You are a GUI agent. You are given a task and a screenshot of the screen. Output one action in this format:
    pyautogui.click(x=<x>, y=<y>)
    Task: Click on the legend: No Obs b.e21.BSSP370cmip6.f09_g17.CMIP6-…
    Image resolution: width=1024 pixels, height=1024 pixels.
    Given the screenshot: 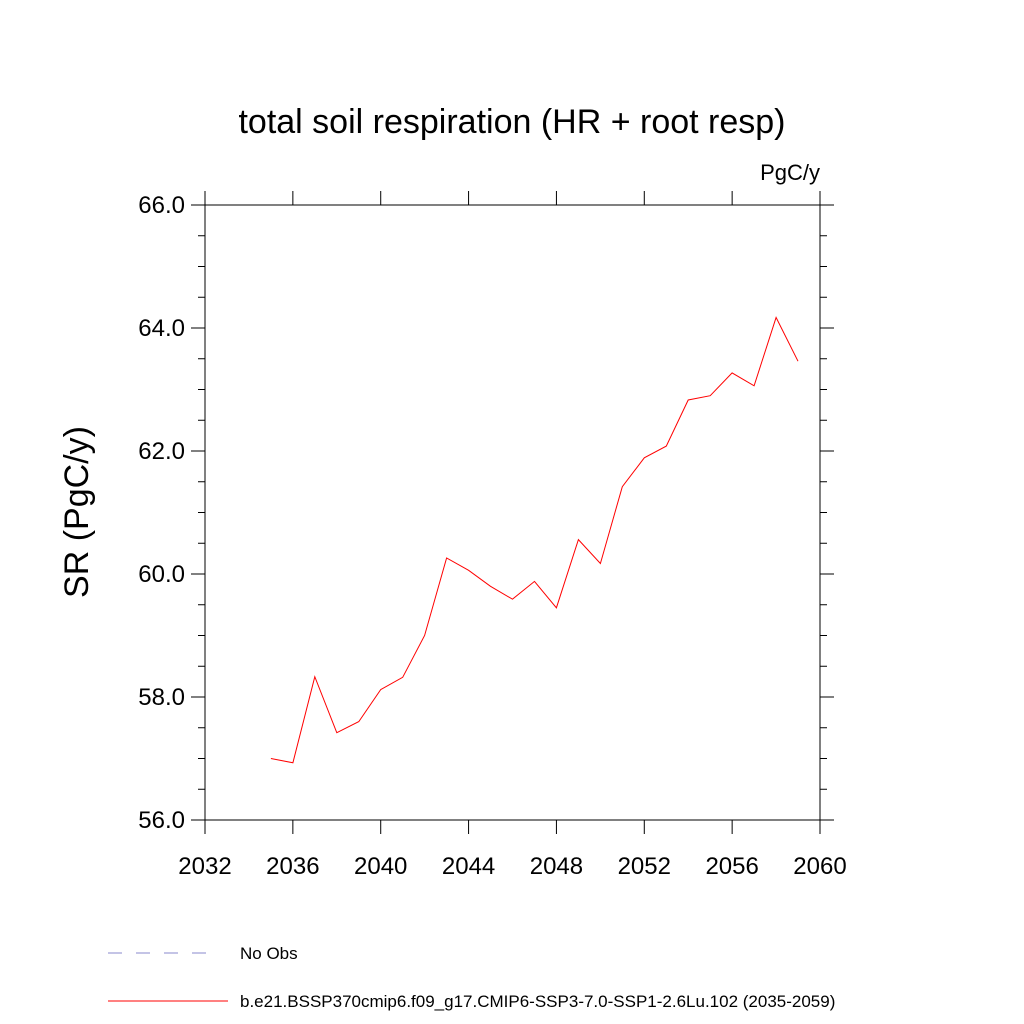 What is the action you would take?
    pyautogui.click(x=471, y=977)
    